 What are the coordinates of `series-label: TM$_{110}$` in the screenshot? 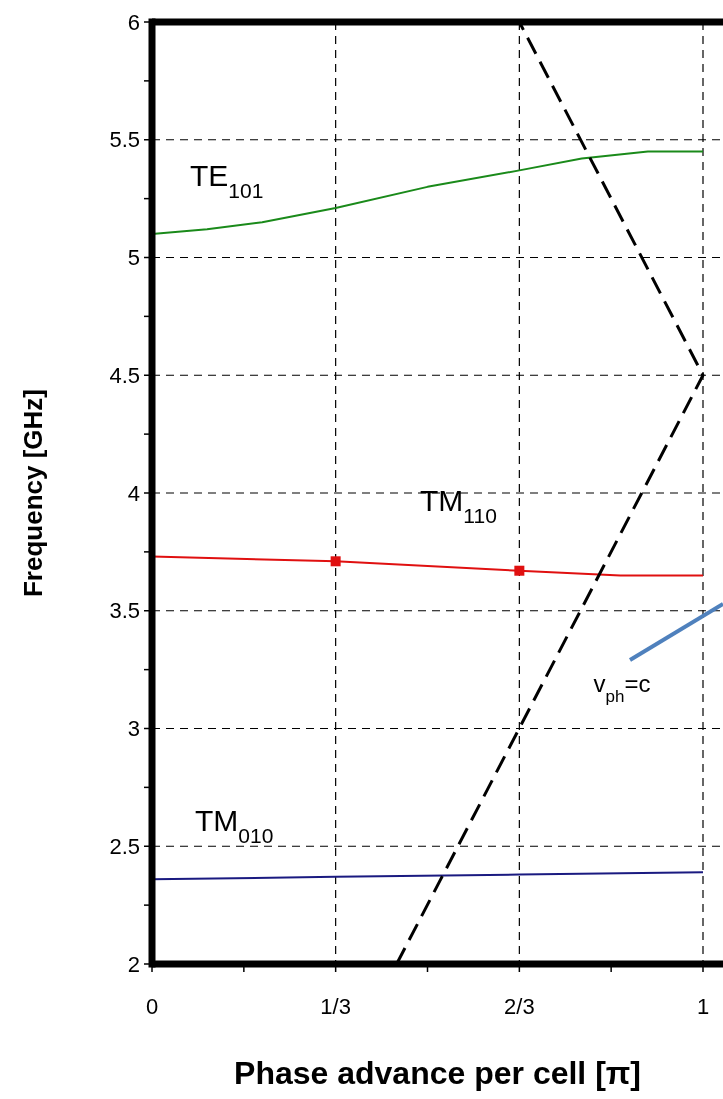 It's located at (458, 505).